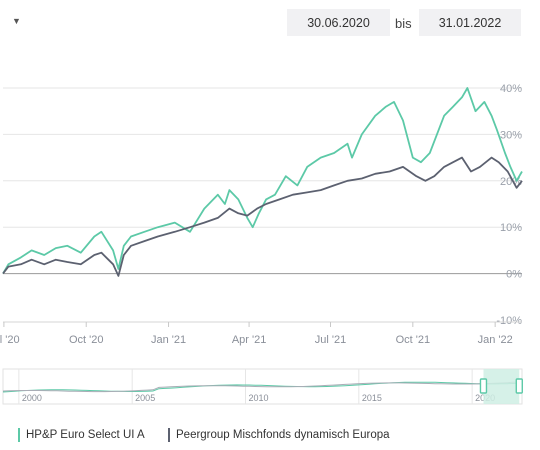 This screenshot has height=450, width=540. What do you see at coordinates (86, 340) in the screenshot?
I see `x-tick-label: Oct '20` at bounding box center [86, 340].